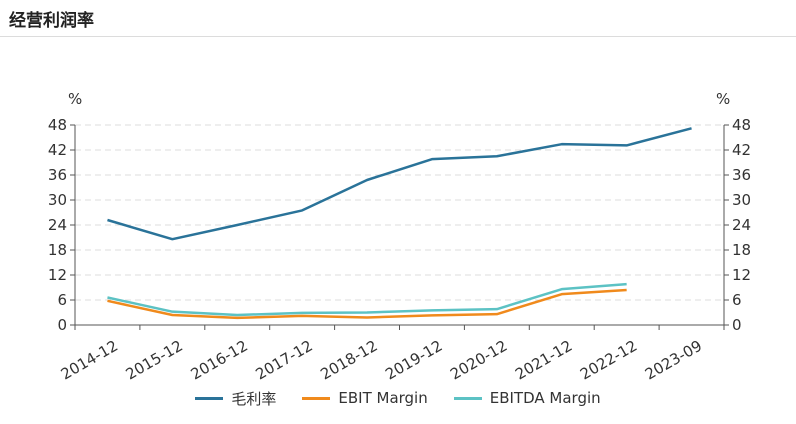 This screenshot has height=424, width=796. Describe the element at coordinates (741, 225) in the screenshot. I see `right-y-tick-label: 24` at that location.